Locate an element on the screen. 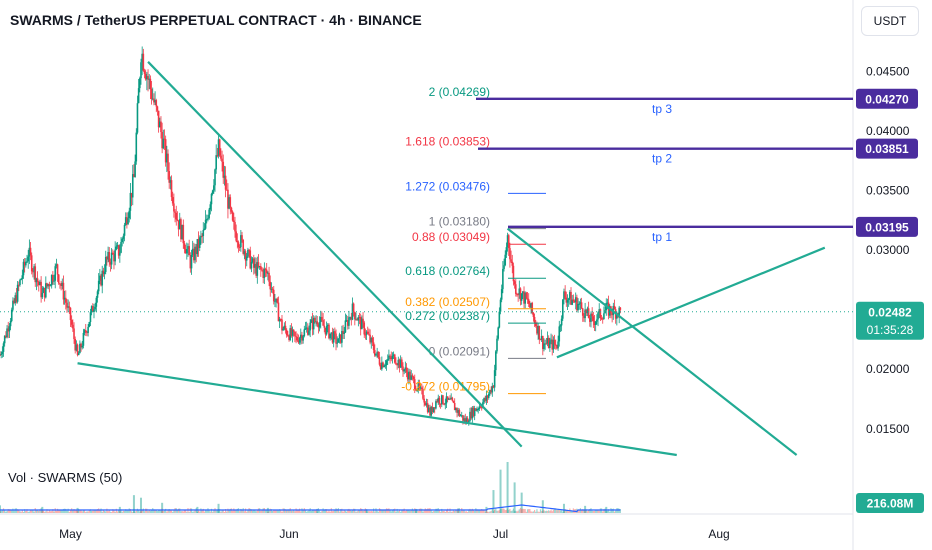  fib-level-label: 1.272 (0.03476) is located at coordinates (447, 186).